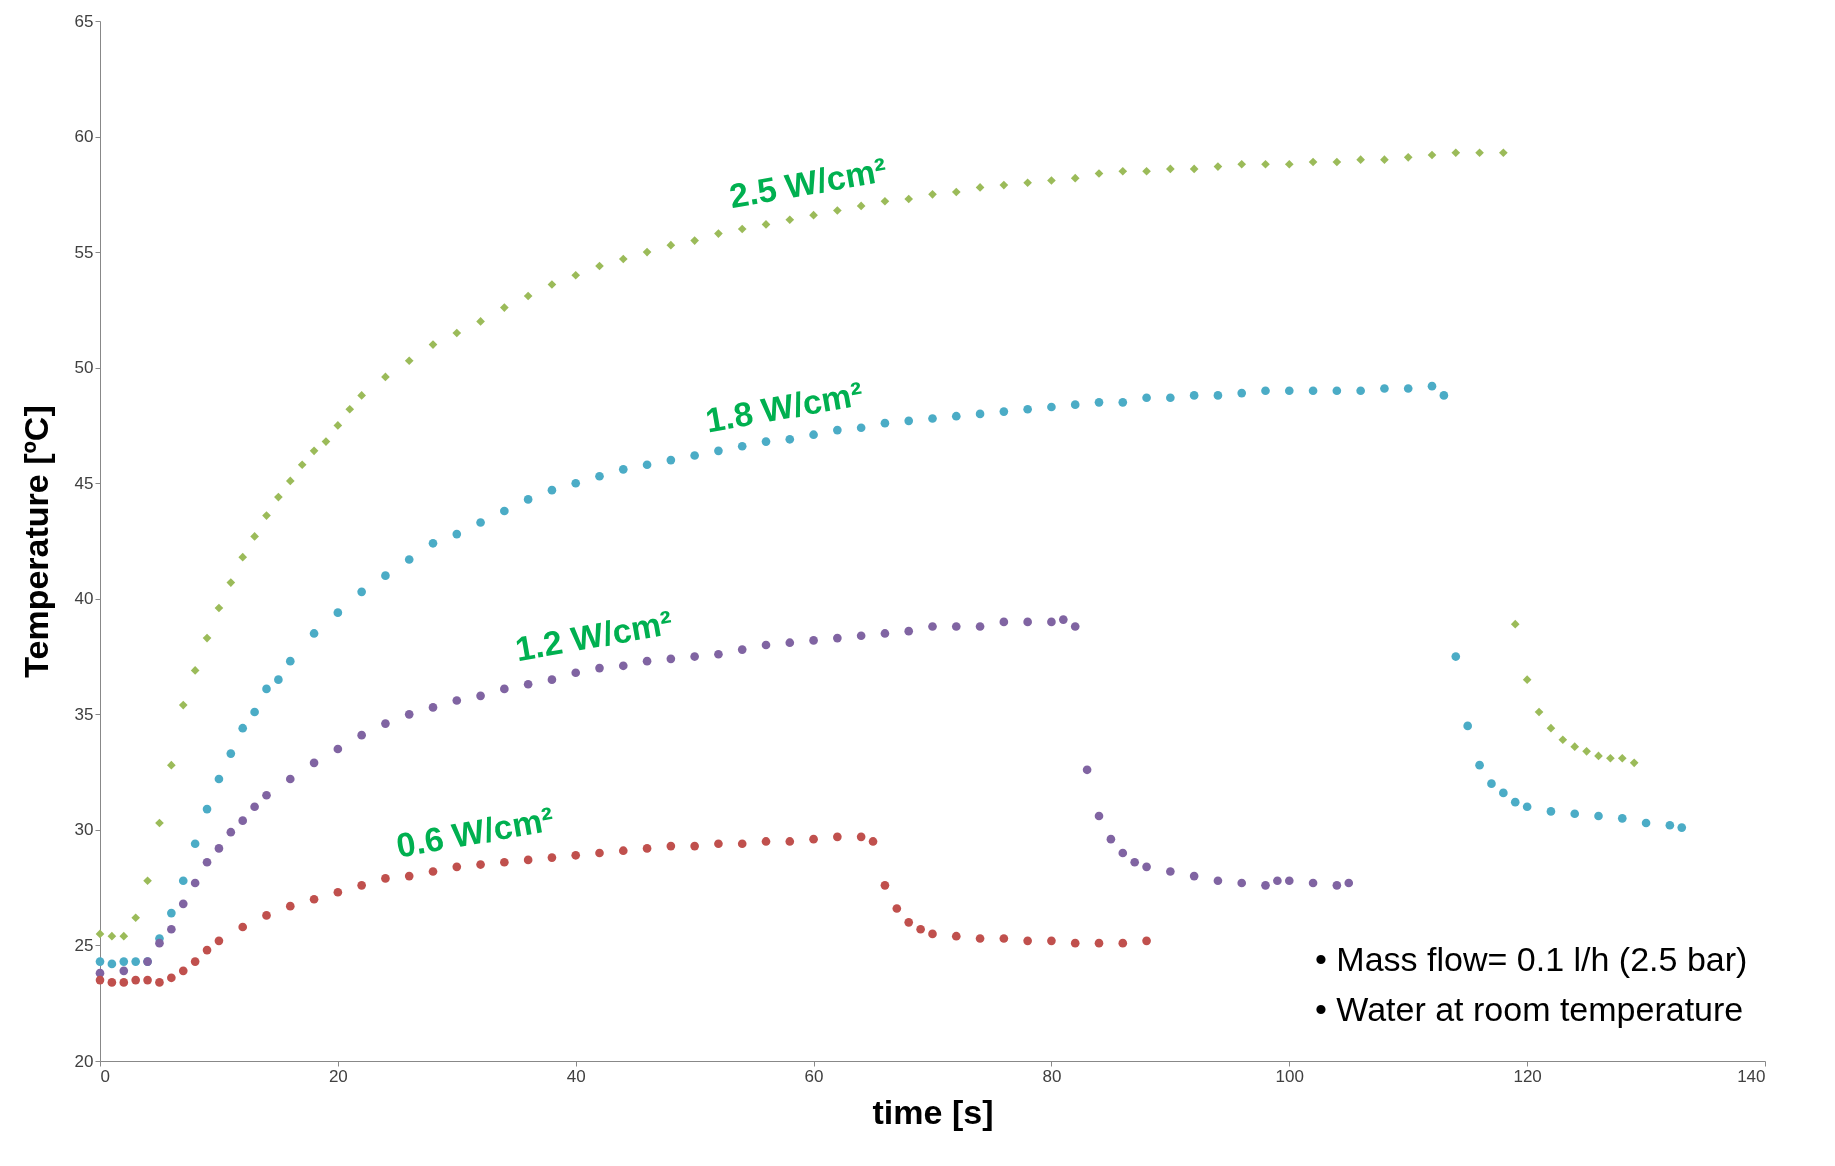  I want to click on x-tick-label: 140, so click(1751, 1076).